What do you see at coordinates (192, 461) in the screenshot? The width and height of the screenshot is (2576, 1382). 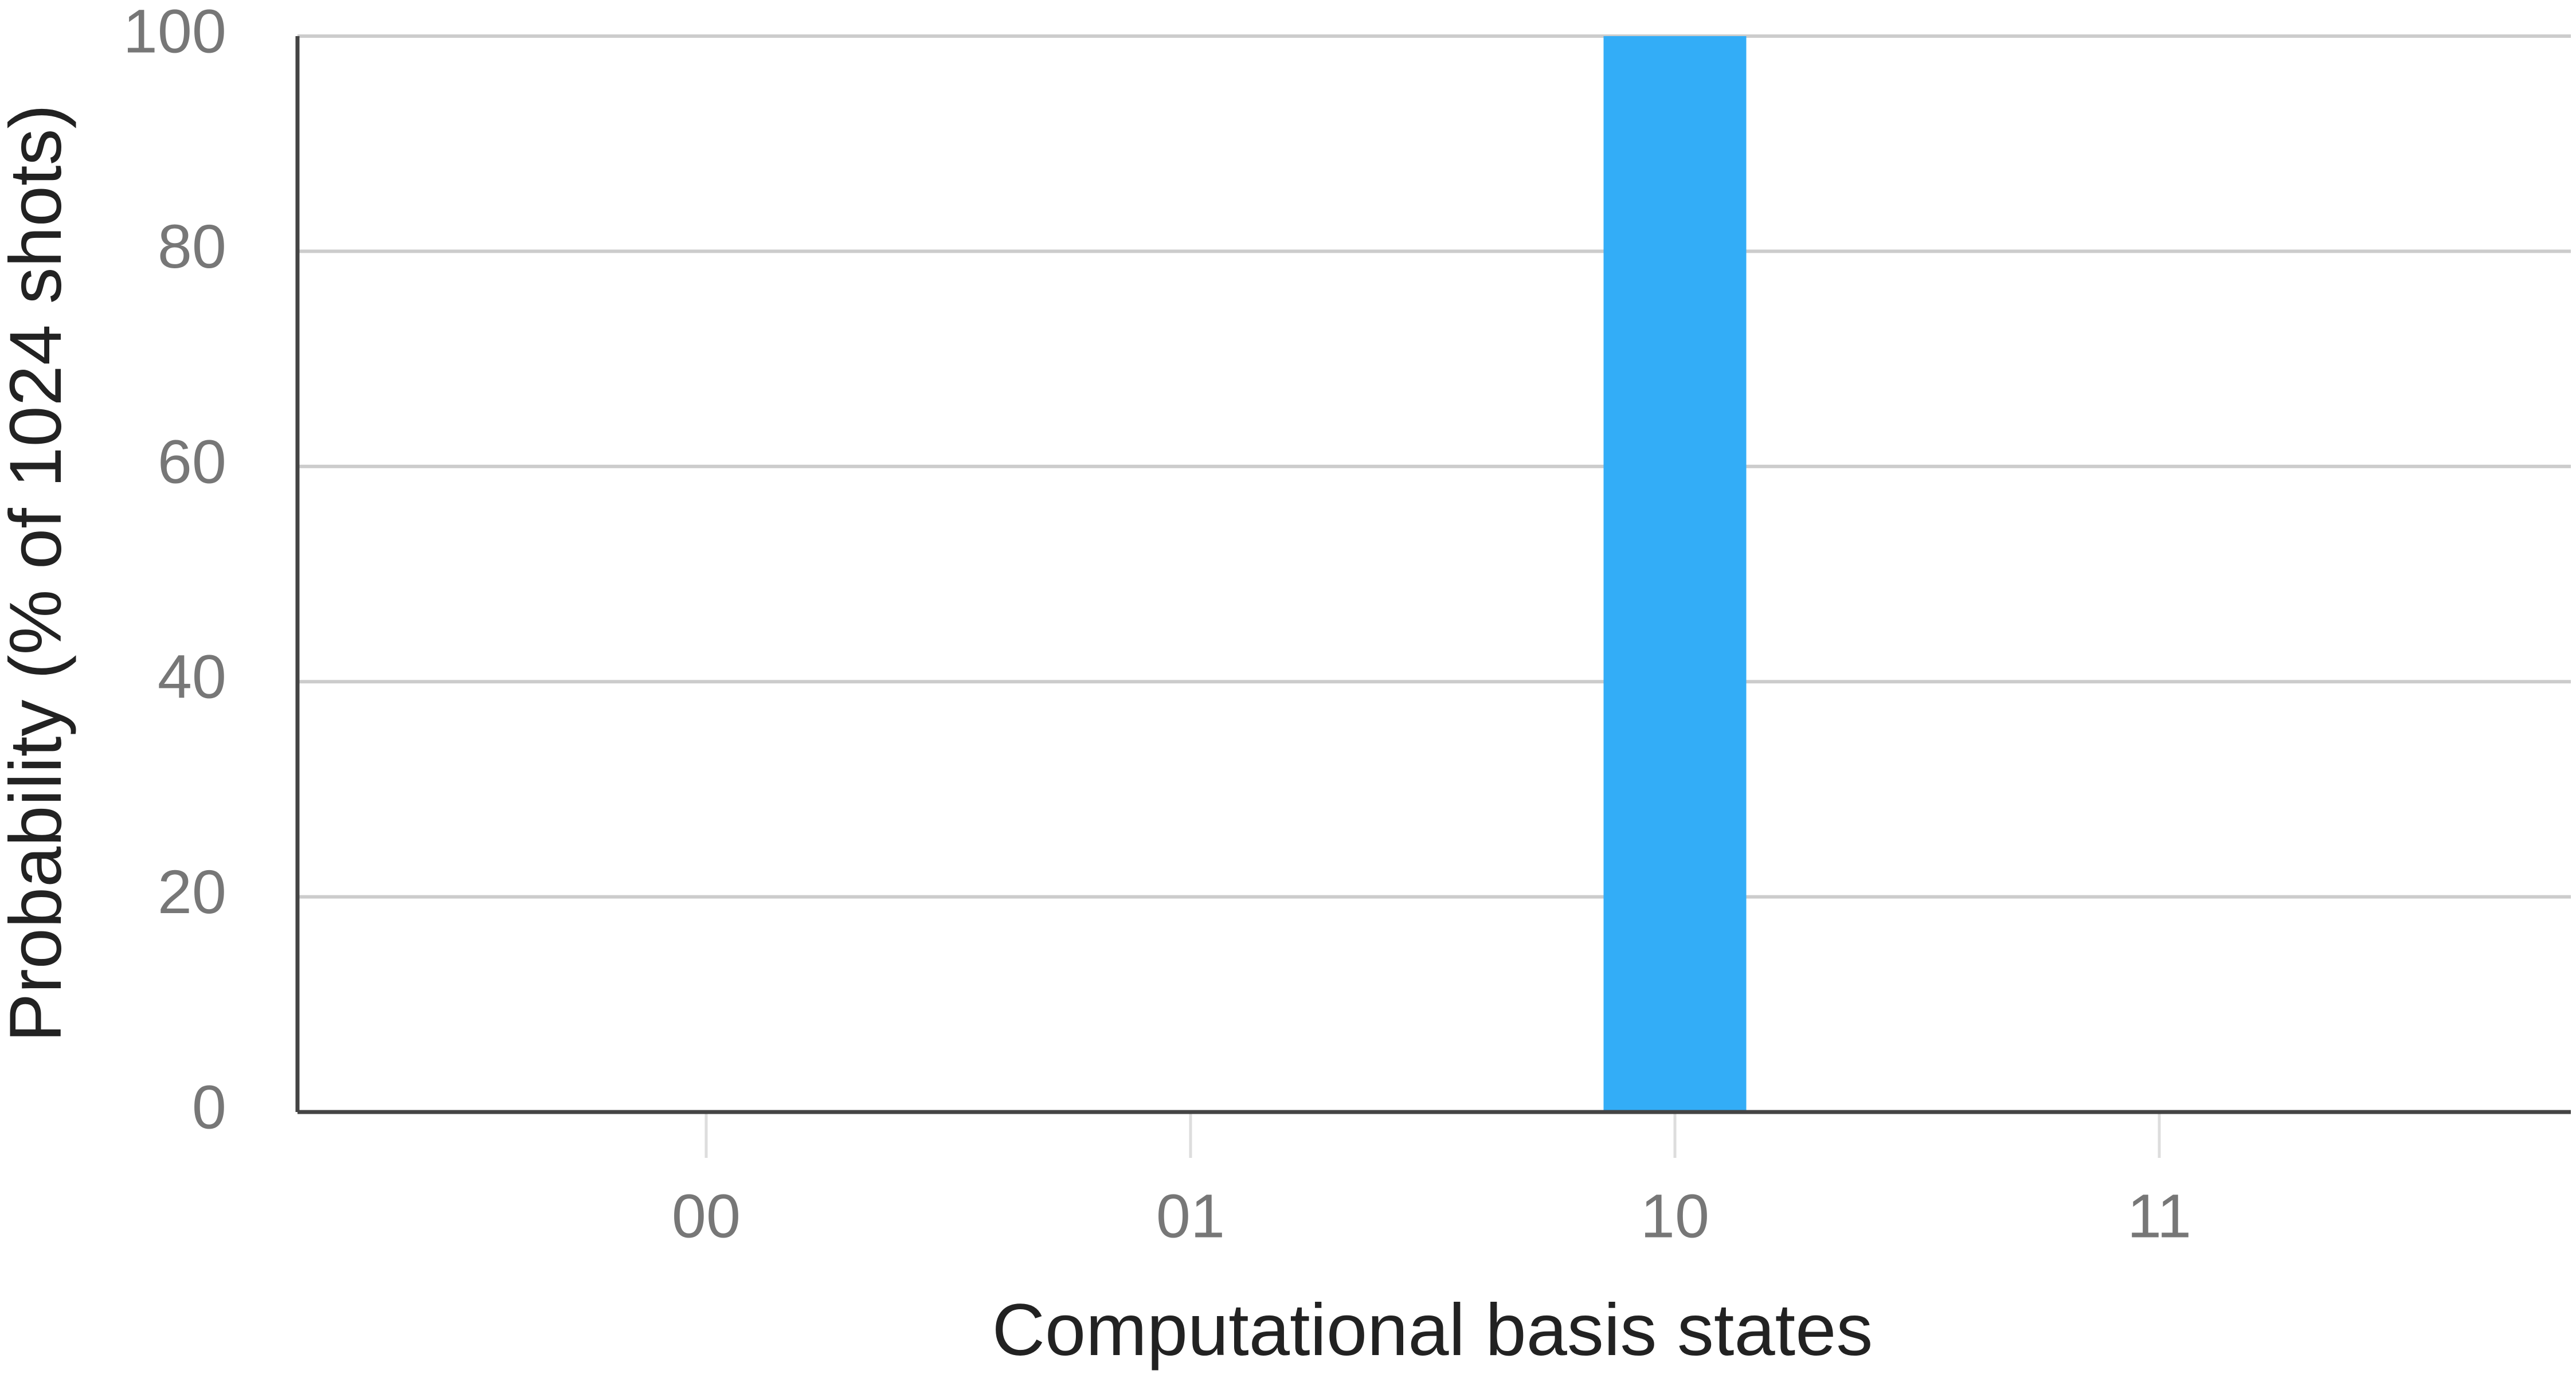 I see `y-tick-label: 60` at bounding box center [192, 461].